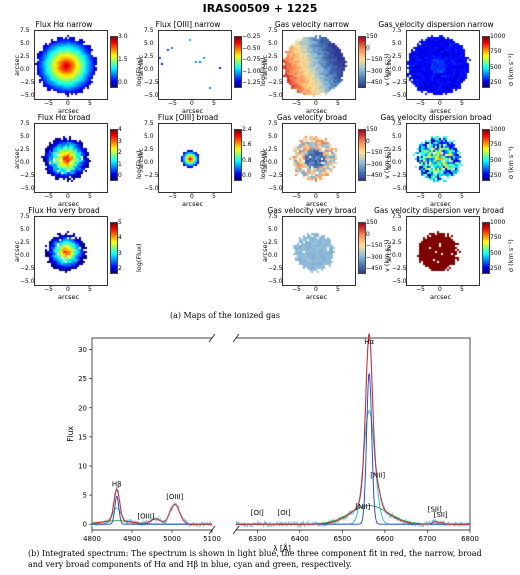 The image size is (520, 575). What do you see at coordinates (64, 24) in the screenshot?
I see `map-panel-title: Flux Hα narrow` at bounding box center [64, 24].